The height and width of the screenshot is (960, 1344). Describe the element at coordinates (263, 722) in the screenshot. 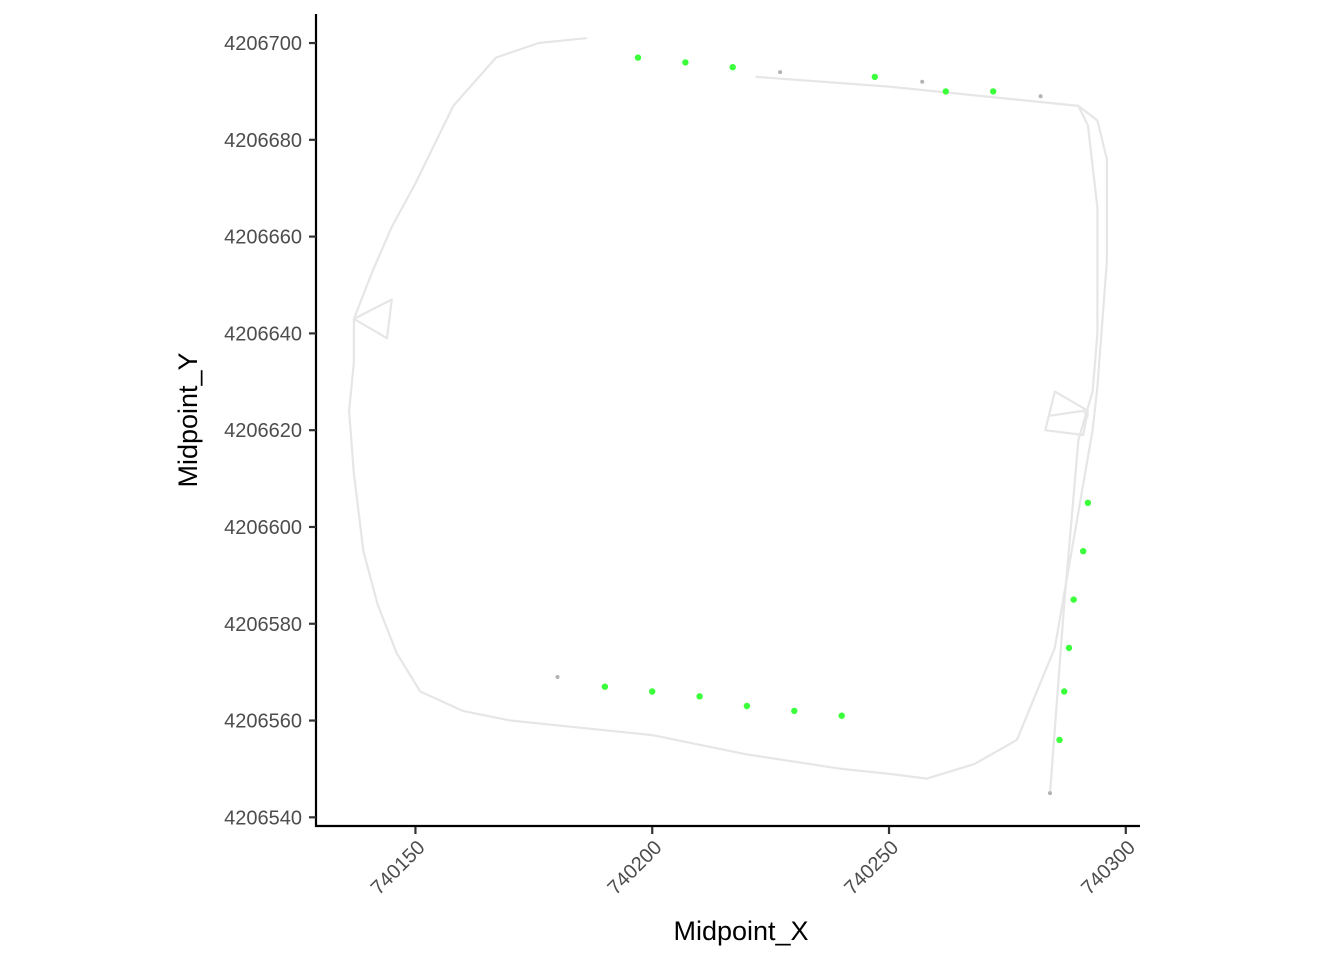

I see `y-tick-label: 4206560` at that location.